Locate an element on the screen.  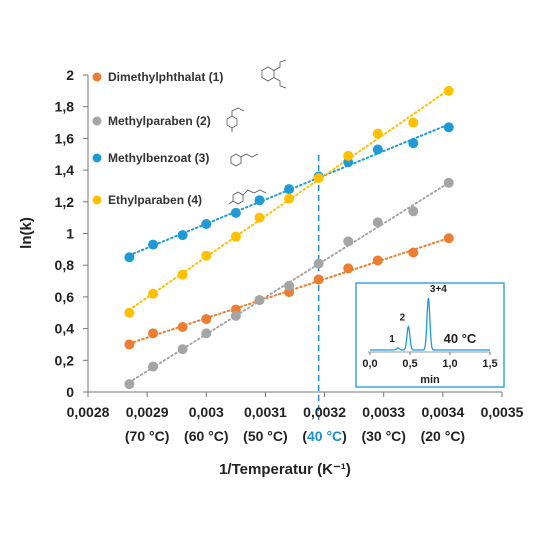
legend-label: Ethylparaben (4) is located at coordinates (155, 200).